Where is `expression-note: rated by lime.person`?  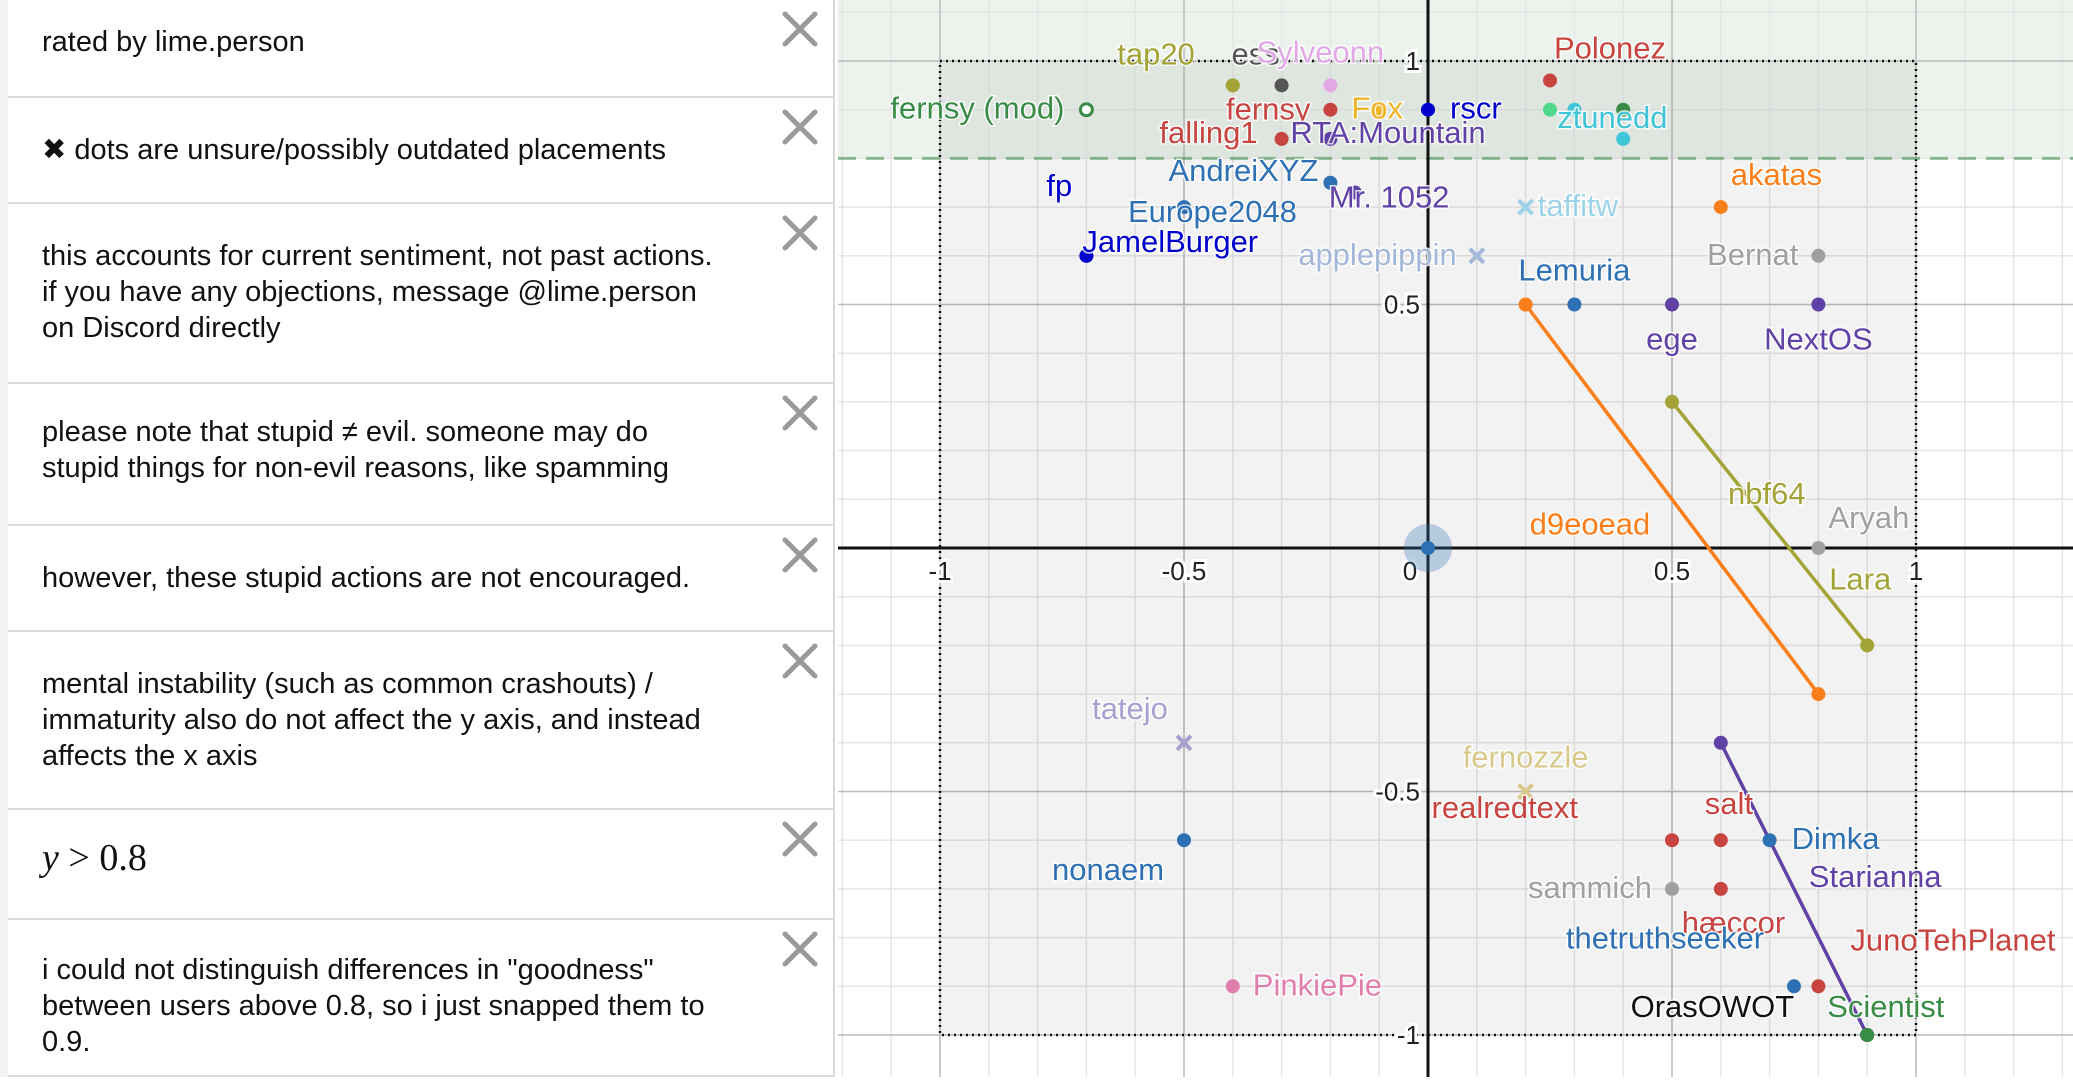
expression-note: rated by lime.person is located at coordinates (173, 42).